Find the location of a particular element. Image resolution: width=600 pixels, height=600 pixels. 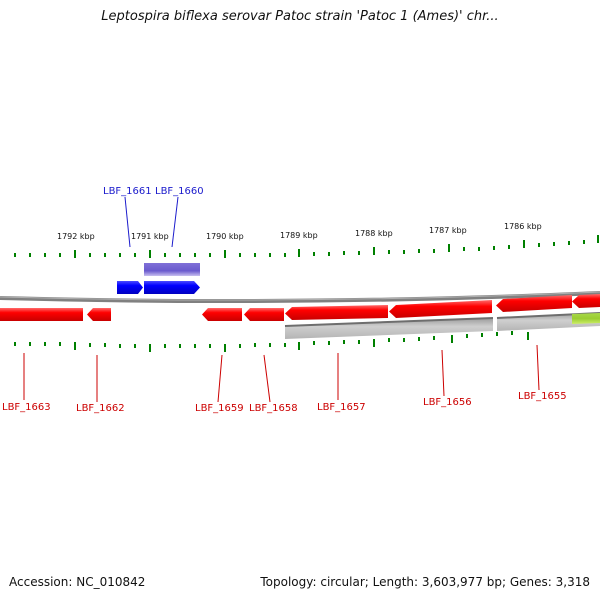

forward-feature-bar is located at coordinates (172, 269).